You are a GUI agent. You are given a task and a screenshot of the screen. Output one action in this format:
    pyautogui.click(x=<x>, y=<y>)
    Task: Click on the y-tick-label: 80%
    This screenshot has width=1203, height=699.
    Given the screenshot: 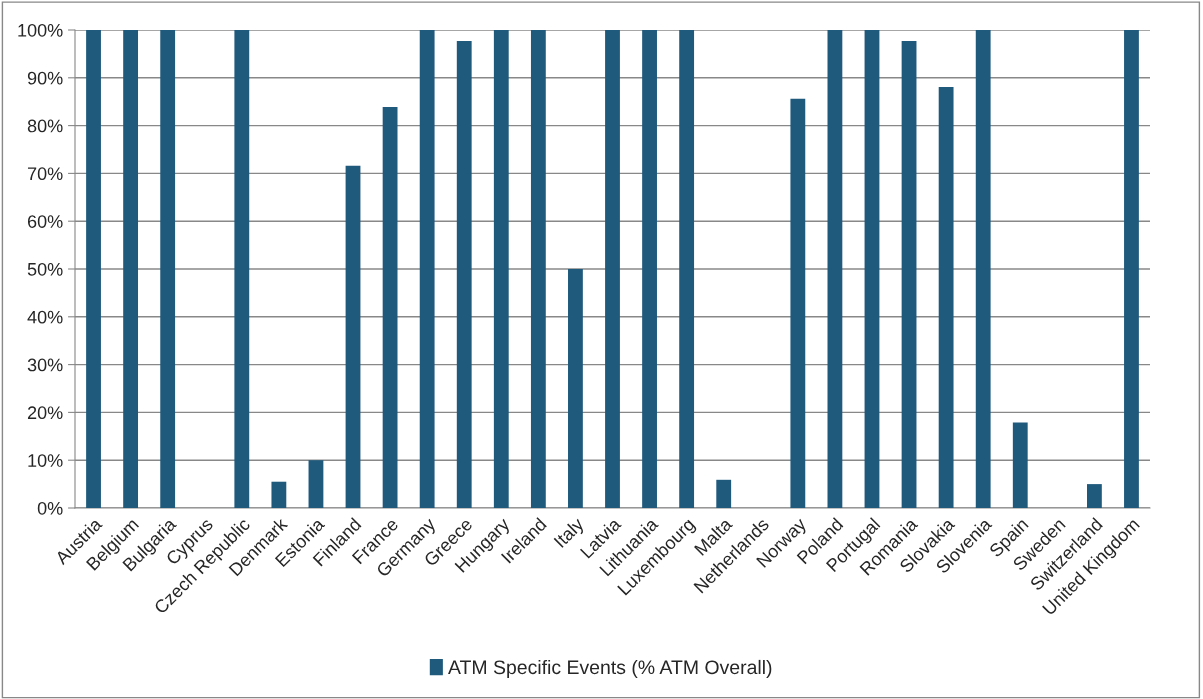 What is the action you would take?
    pyautogui.click(x=45, y=126)
    